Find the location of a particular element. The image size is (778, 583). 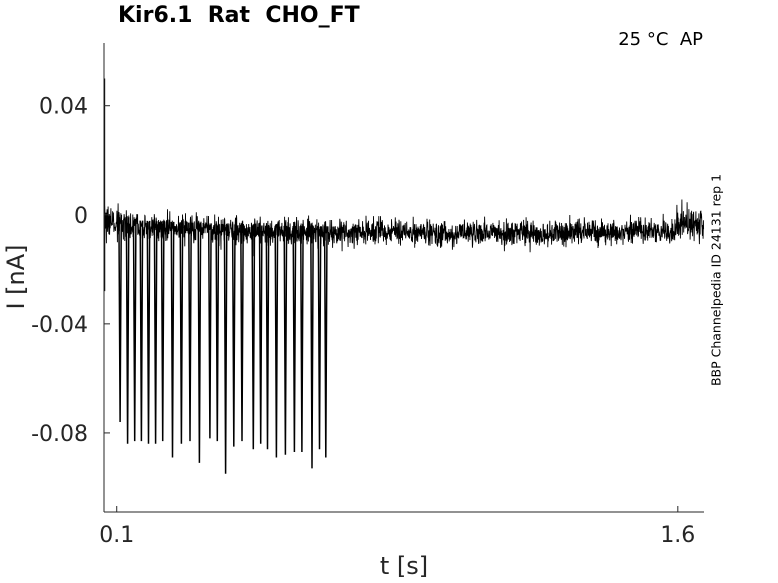

condition-annotation: 25 °C AP is located at coordinates (660, 39).